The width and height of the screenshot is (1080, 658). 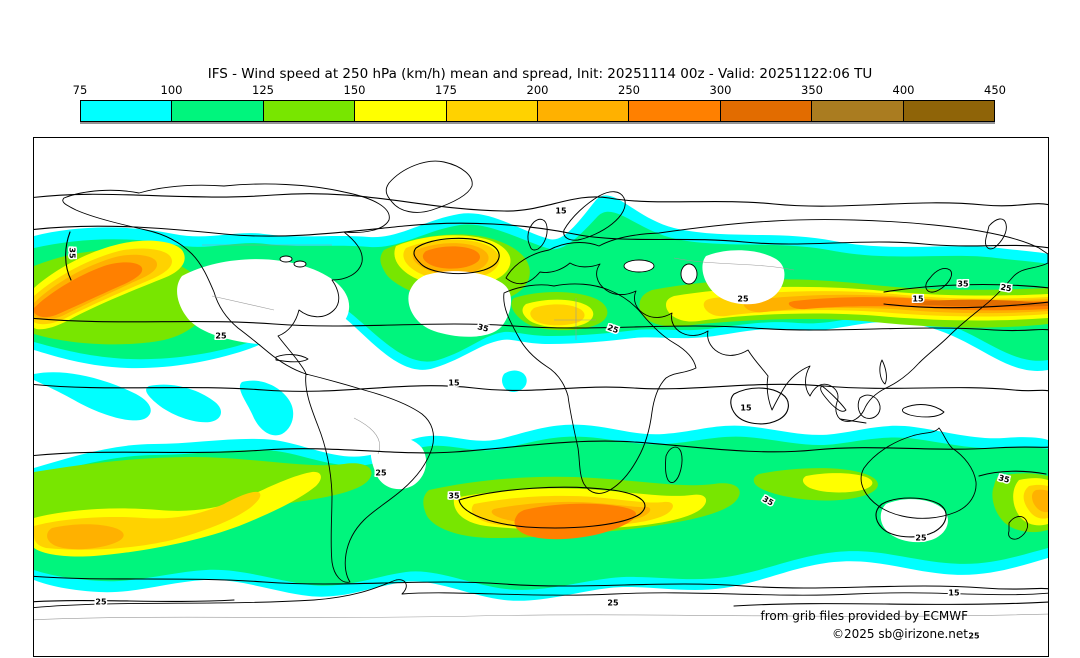 I want to click on credits-copyright: ©2025 sb@irizone.net, so click(x=900, y=634).